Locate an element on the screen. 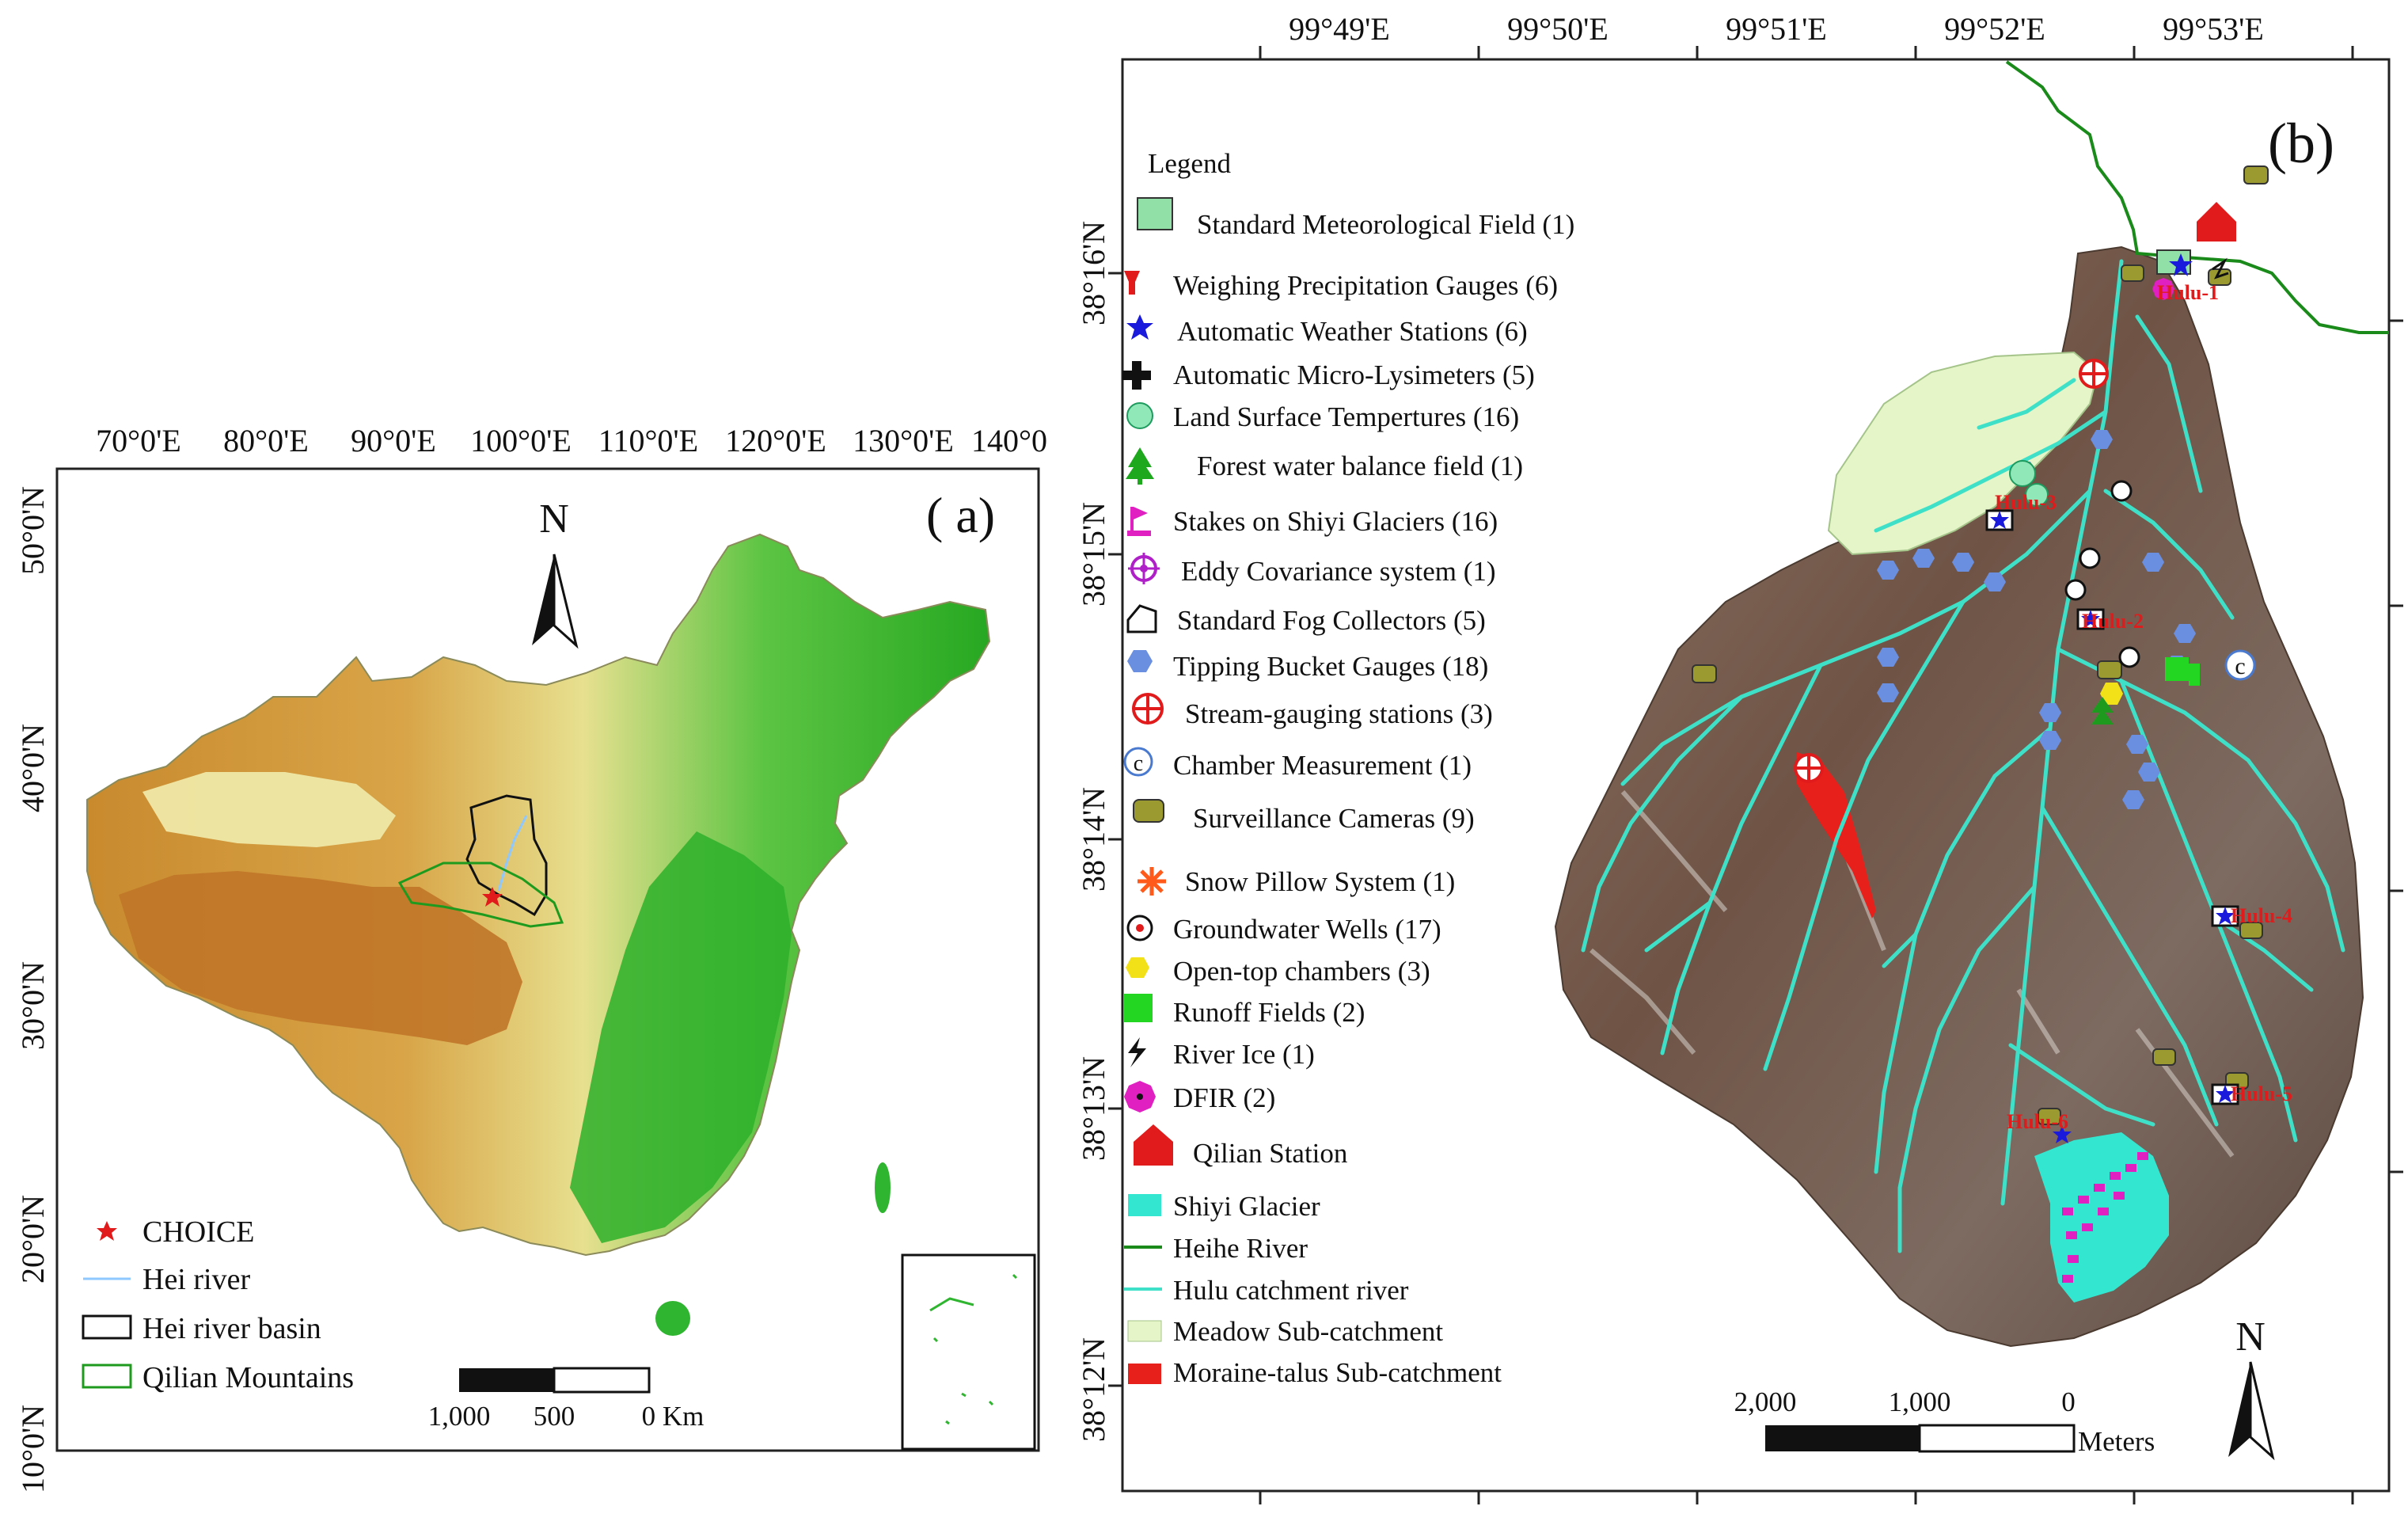 This screenshot has height=1529, width=2408. purple-target-icon is located at coordinates (1144, 568).